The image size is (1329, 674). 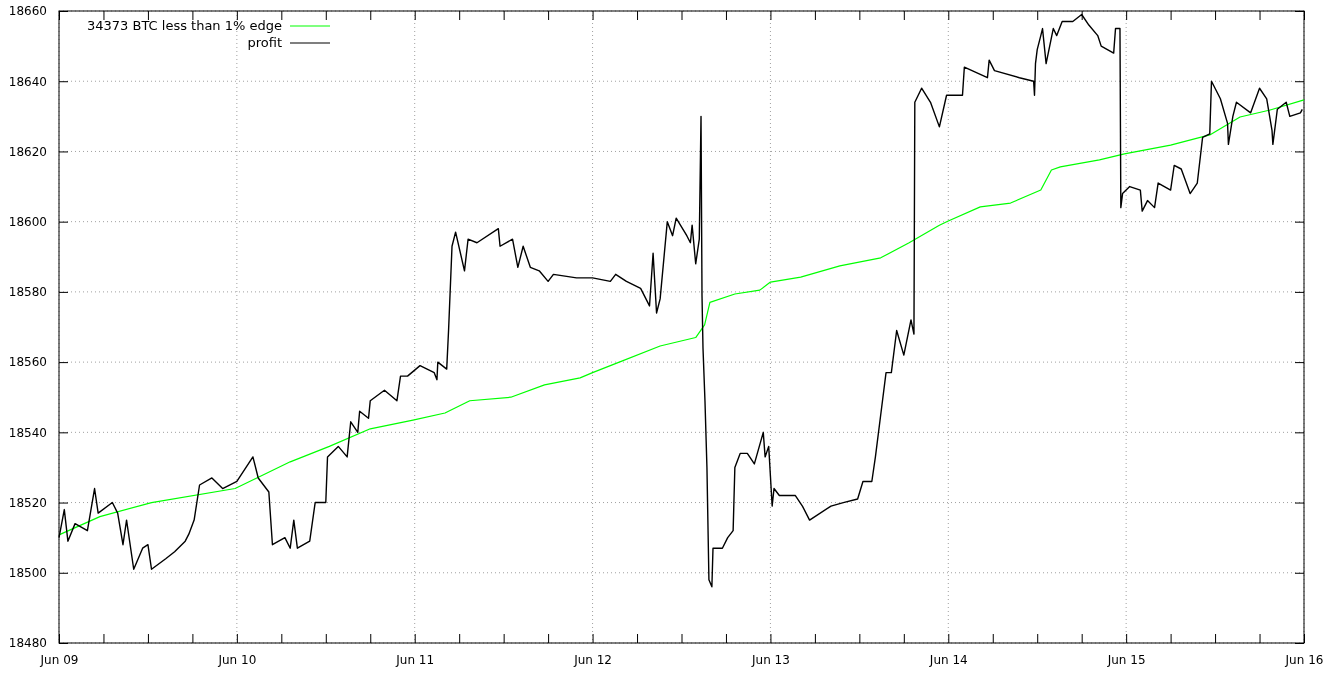 I want to click on x-tick-label: Jun 11, so click(x=415, y=659).